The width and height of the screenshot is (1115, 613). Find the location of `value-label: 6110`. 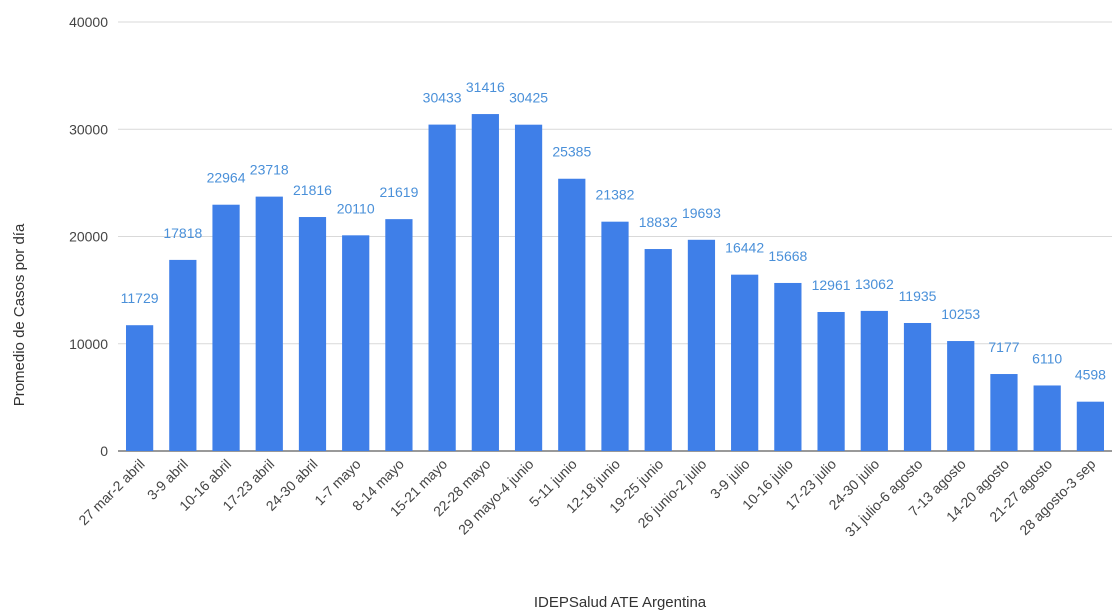

value-label: 6110 is located at coordinates (1047, 358).